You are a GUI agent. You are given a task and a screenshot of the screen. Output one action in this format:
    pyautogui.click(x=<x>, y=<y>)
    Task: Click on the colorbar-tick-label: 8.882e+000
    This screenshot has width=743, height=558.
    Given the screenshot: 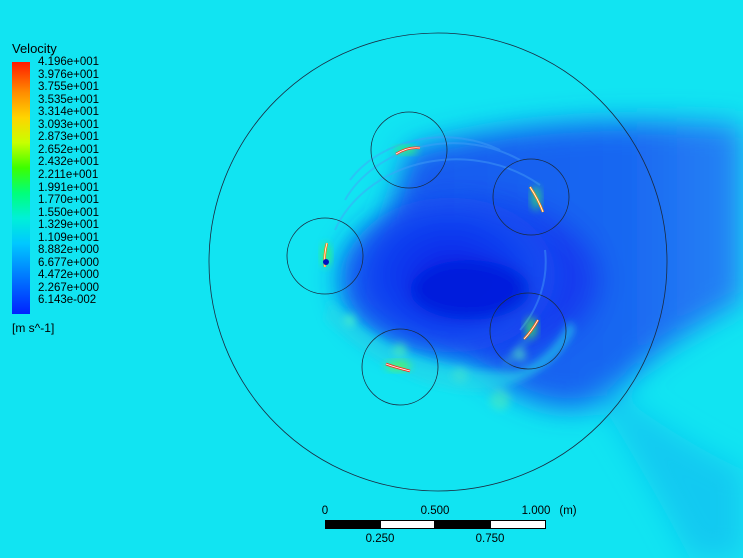 What is the action you would take?
    pyautogui.click(x=69, y=250)
    